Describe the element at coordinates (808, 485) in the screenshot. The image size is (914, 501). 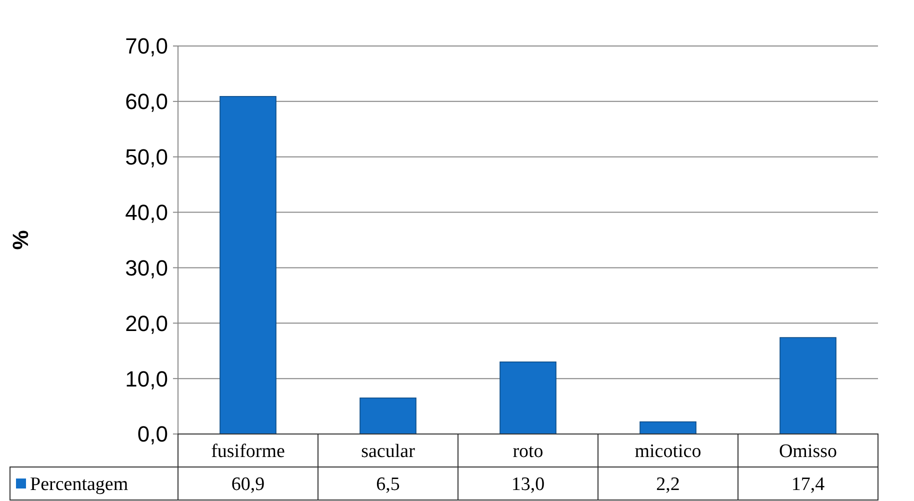
I see `data-label: 17,4` at that location.